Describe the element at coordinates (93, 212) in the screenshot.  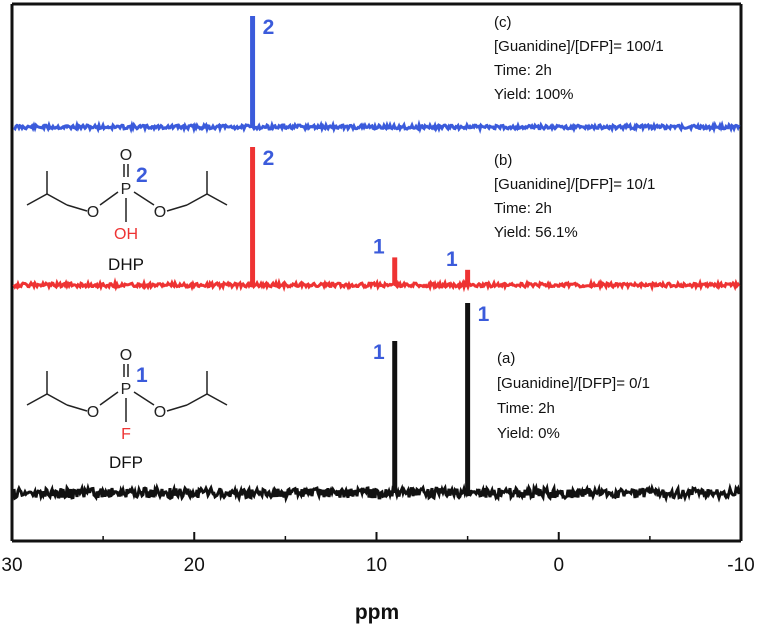
I see `dhp-o-left: O` at that location.